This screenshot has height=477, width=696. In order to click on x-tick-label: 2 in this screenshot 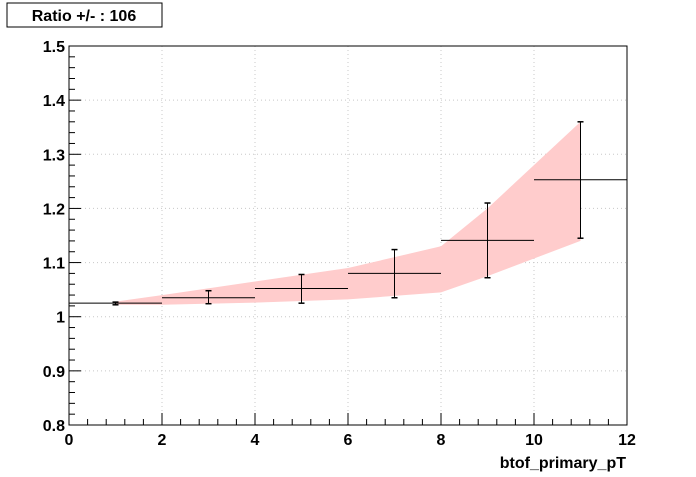, I will do `click(162, 440)`.